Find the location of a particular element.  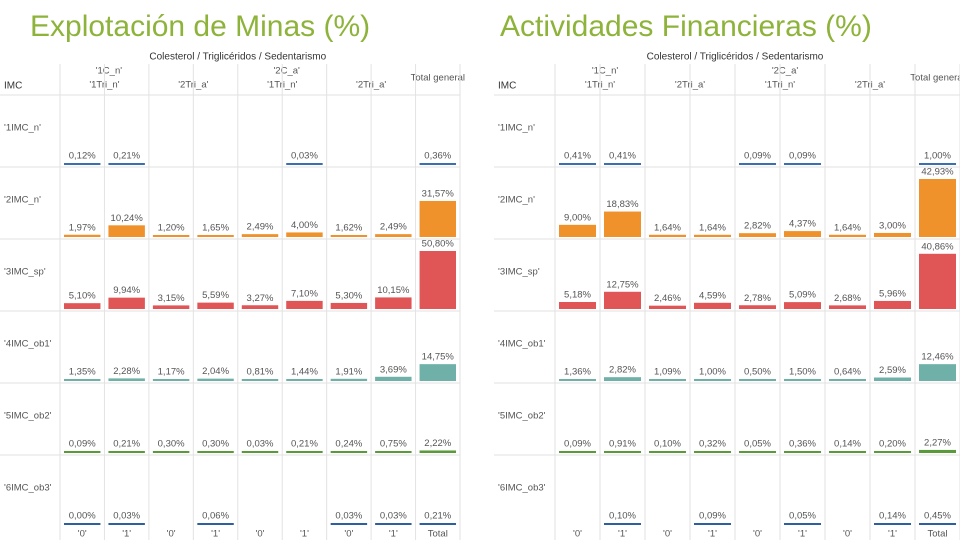

row-label: '4IMC_ob1' is located at coordinates (28, 344).